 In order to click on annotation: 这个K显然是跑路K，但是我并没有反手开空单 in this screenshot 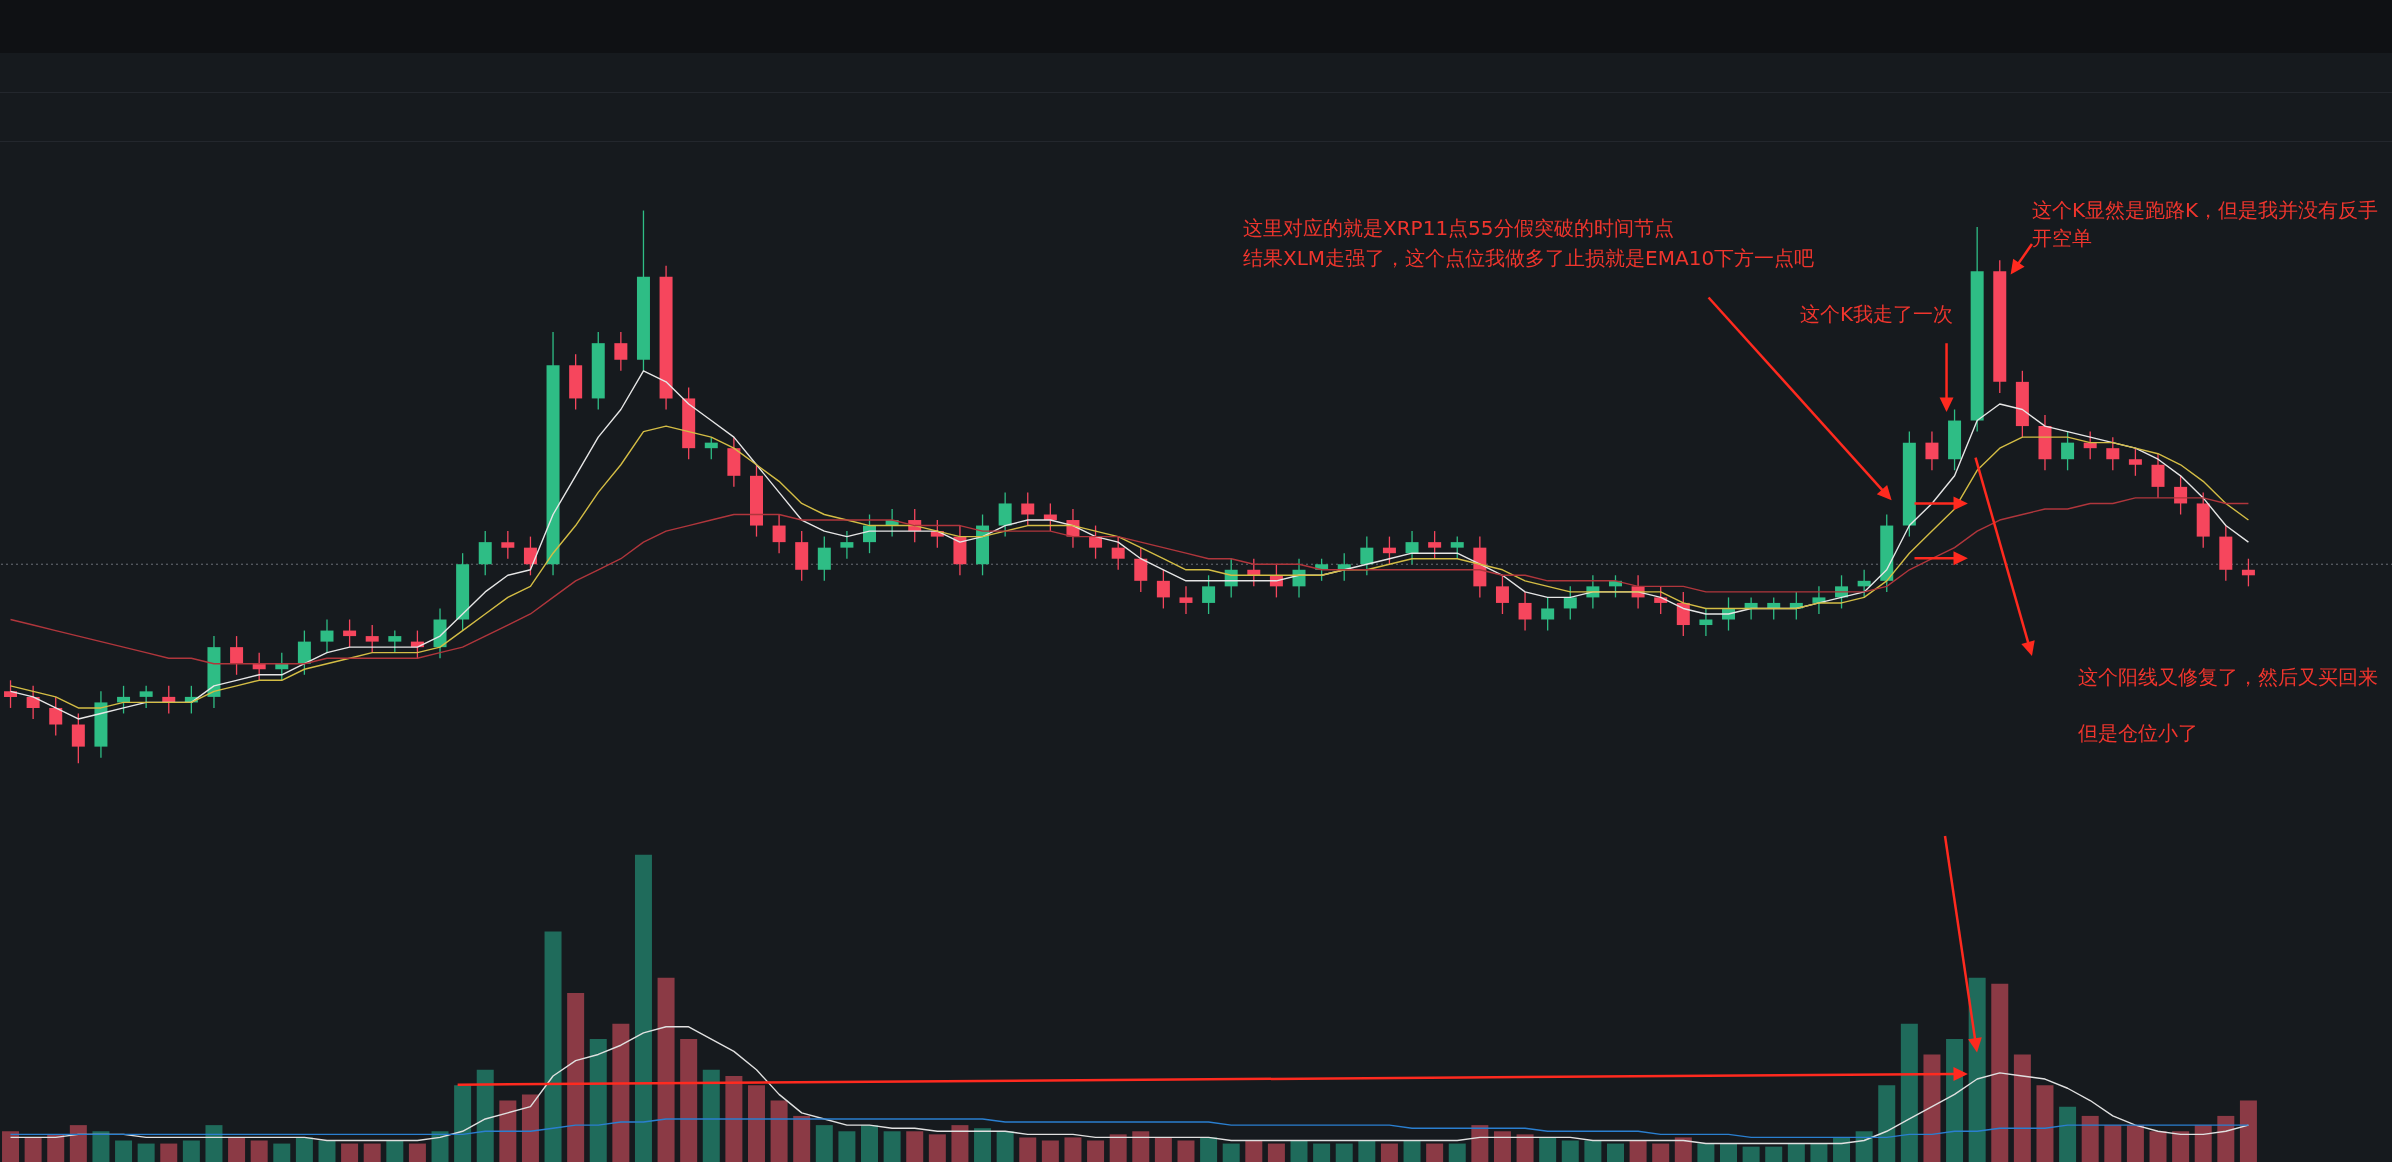, I will do `click(2206, 224)`.